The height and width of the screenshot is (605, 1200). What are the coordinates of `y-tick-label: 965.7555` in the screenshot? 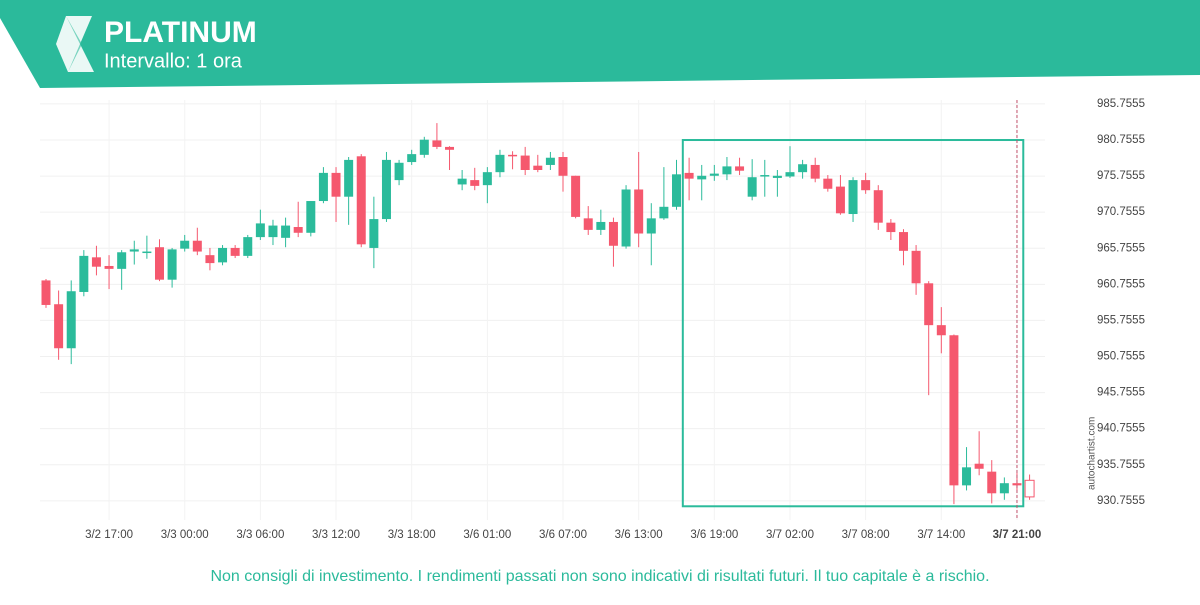 It's located at (1121, 248).